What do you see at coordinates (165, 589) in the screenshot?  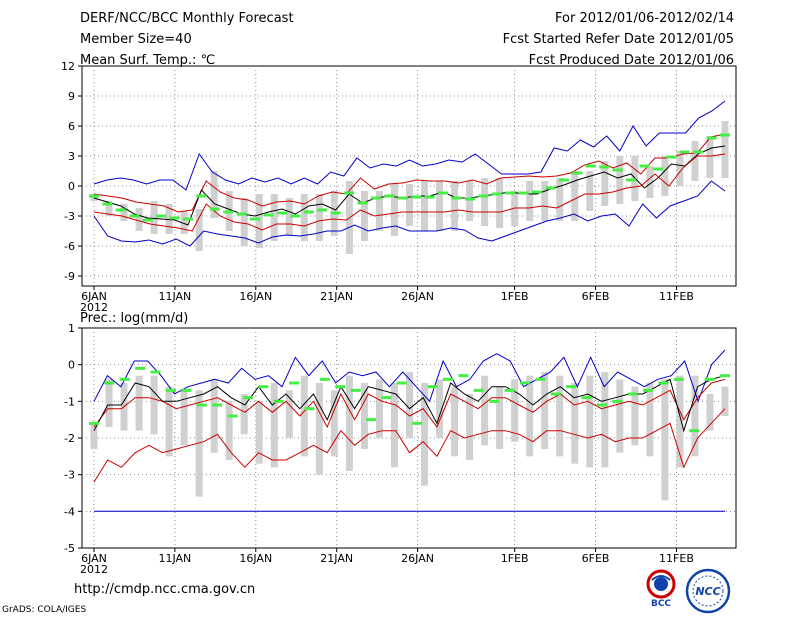 I see `source-url: http://cmdp.ncc.cma.gov.cn` at bounding box center [165, 589].